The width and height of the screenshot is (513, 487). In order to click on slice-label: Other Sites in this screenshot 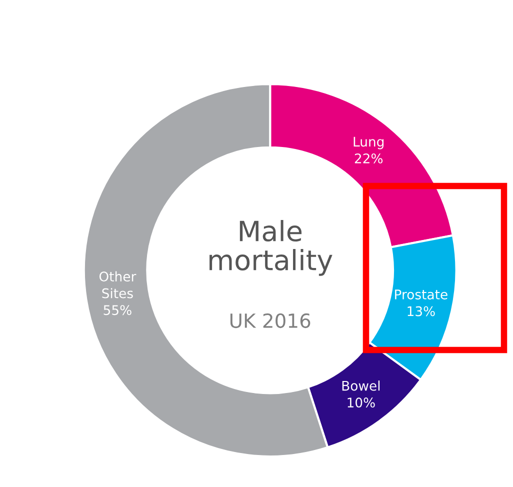, I will do `click(117, 284)`.